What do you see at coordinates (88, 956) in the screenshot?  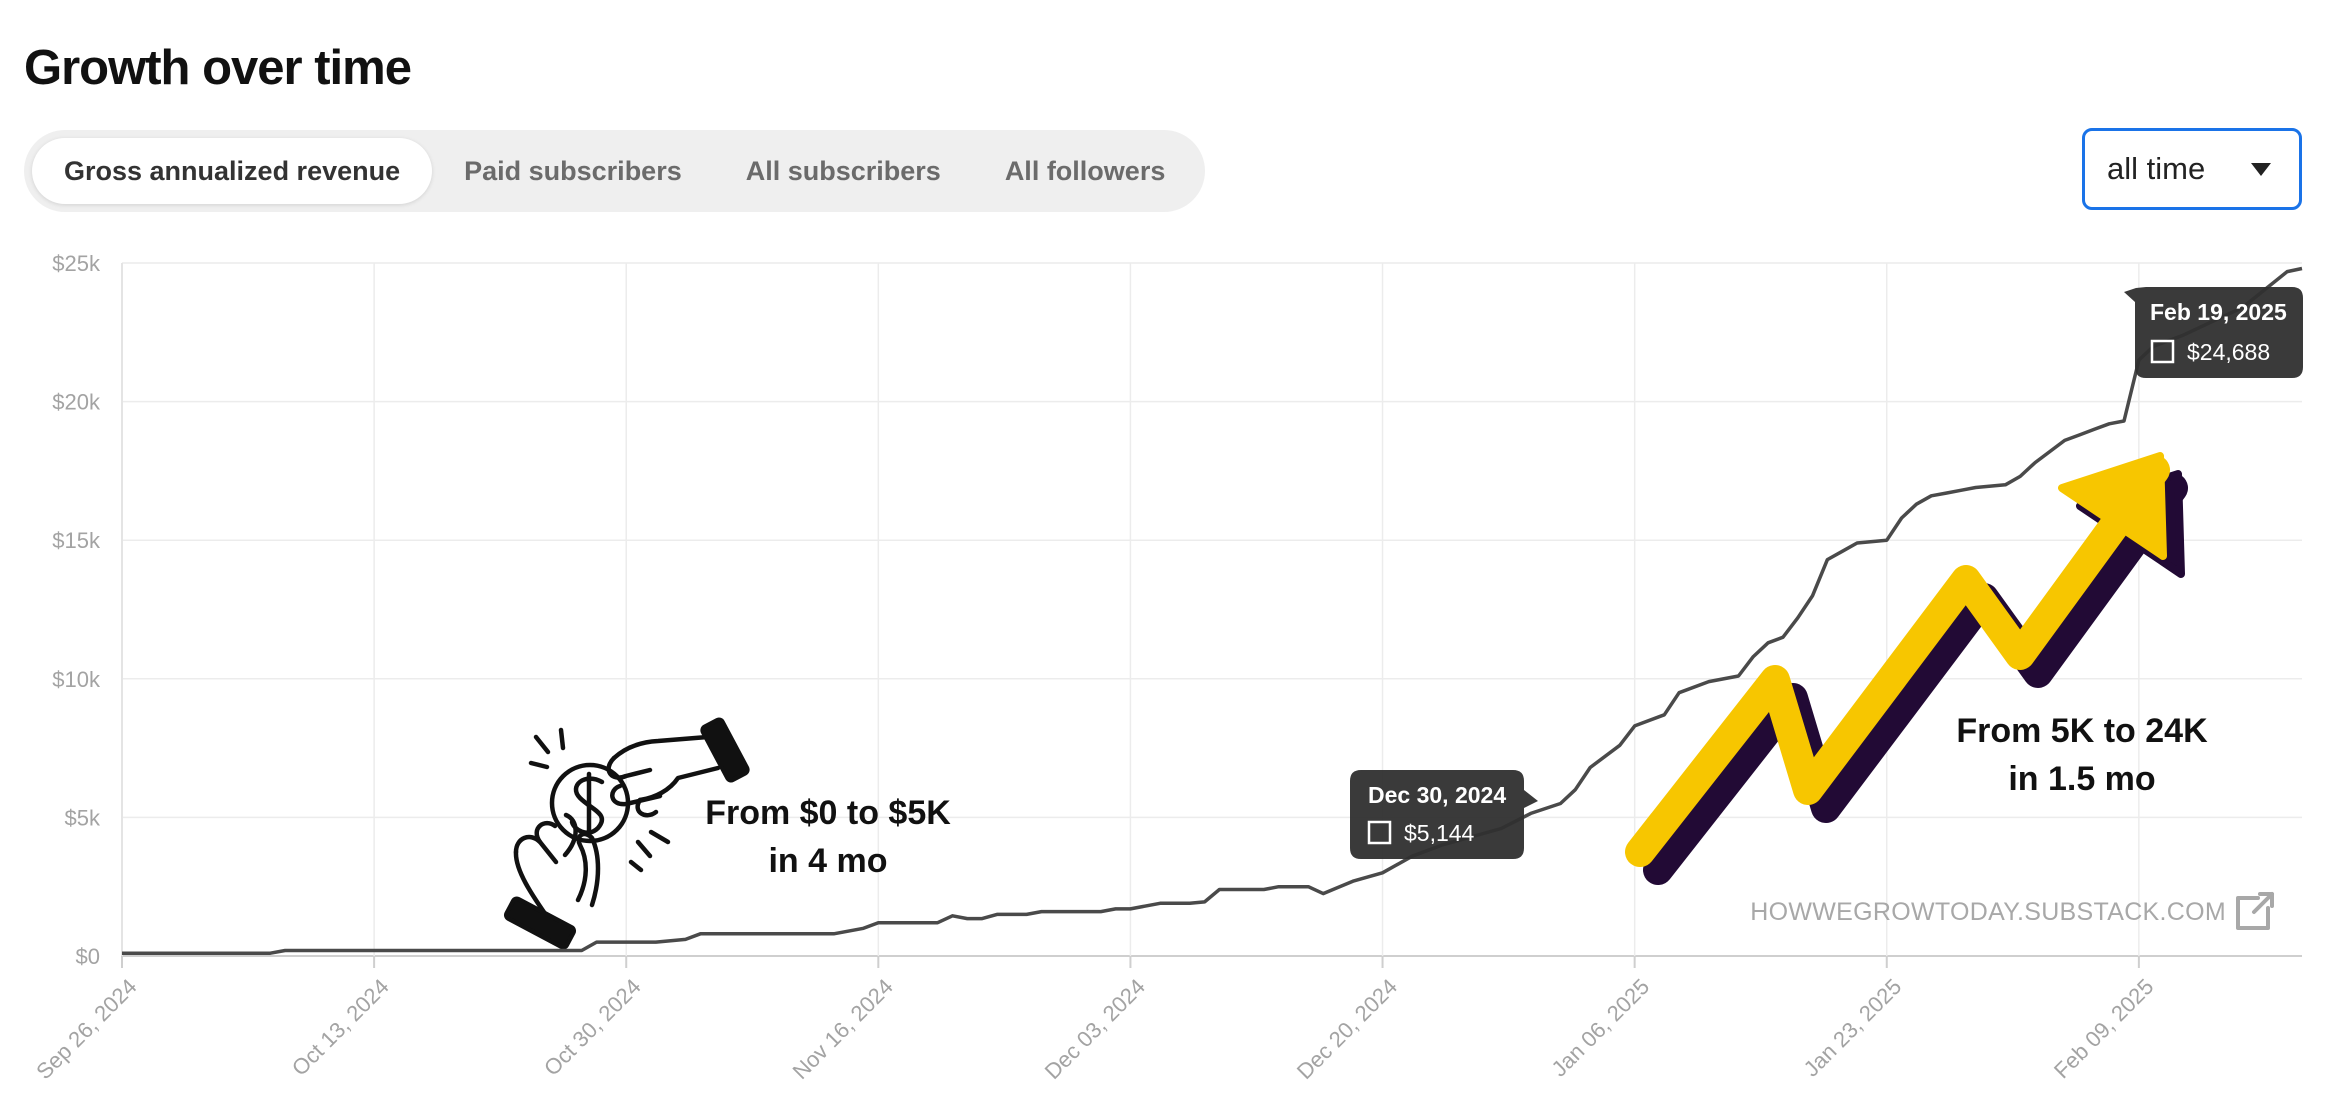 I see `y-tick-label: $0` at bounding box center [88, 956].